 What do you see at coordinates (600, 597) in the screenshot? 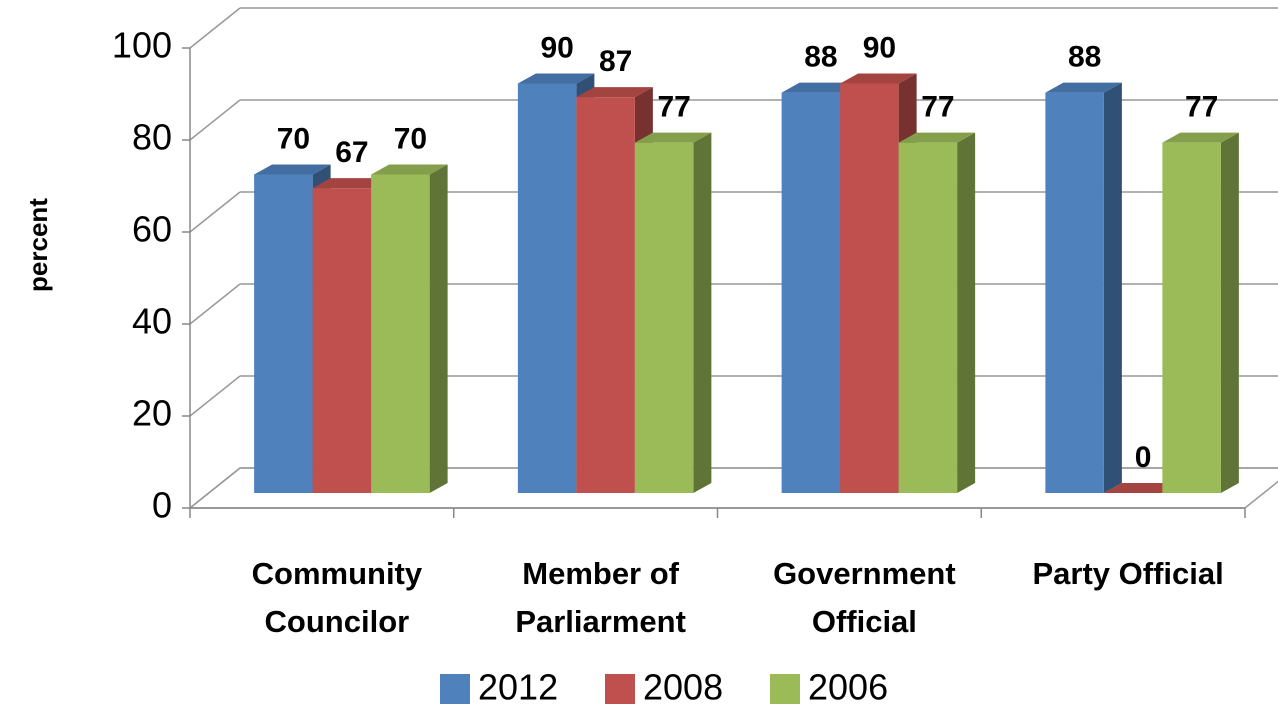
I see `x-tick-label: Member of Parliarment` at bounding box center [600, 597].